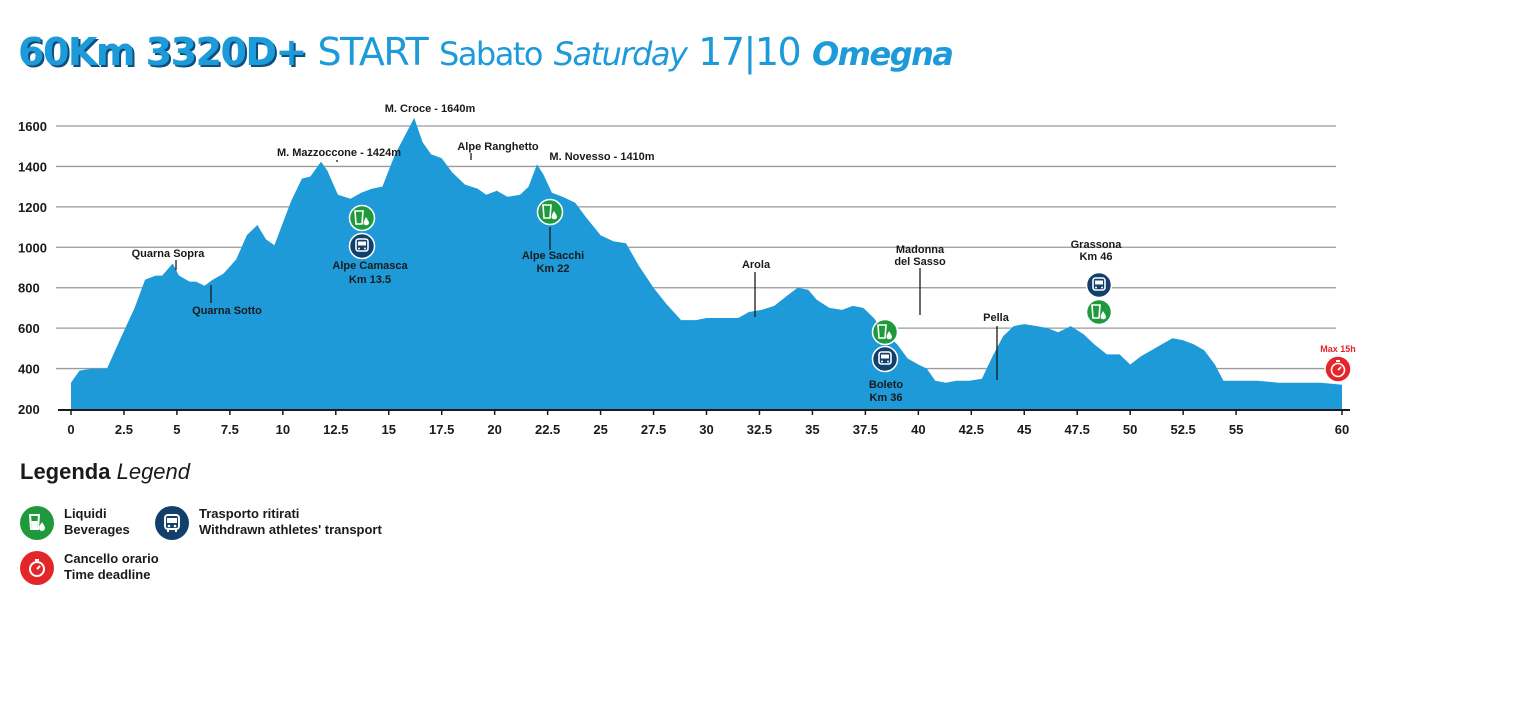 This screenshot has height=727, width=1536. What do you see at coordinates (971, 429) in the screenshot?
I see `x-tick-label: 42.5` at bounding box center [971, 429].